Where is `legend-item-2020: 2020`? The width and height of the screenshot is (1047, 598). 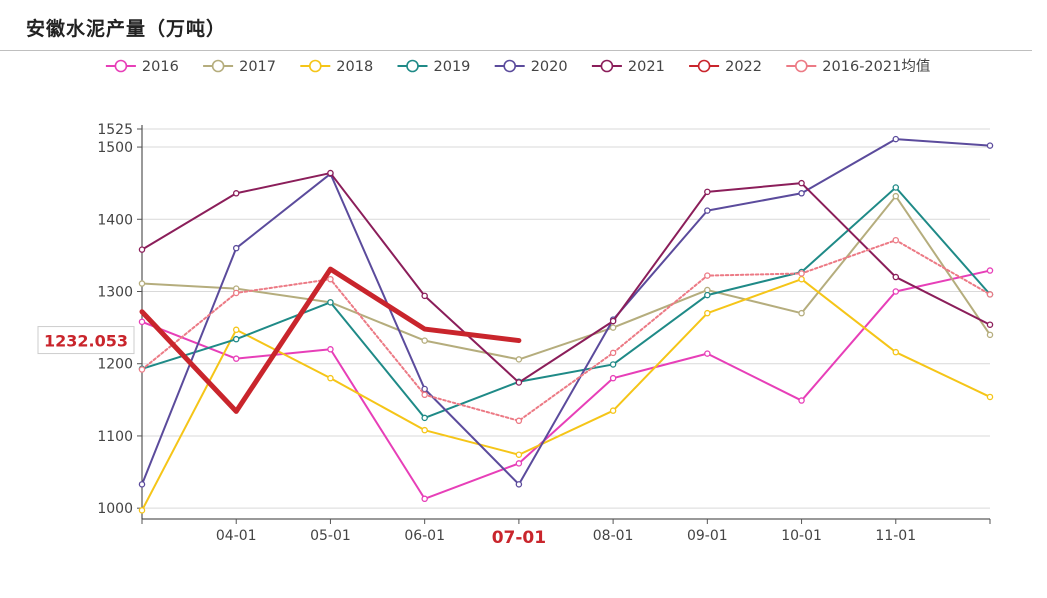 legend-item-2020: 2020 is located at coordinates (531, 67).